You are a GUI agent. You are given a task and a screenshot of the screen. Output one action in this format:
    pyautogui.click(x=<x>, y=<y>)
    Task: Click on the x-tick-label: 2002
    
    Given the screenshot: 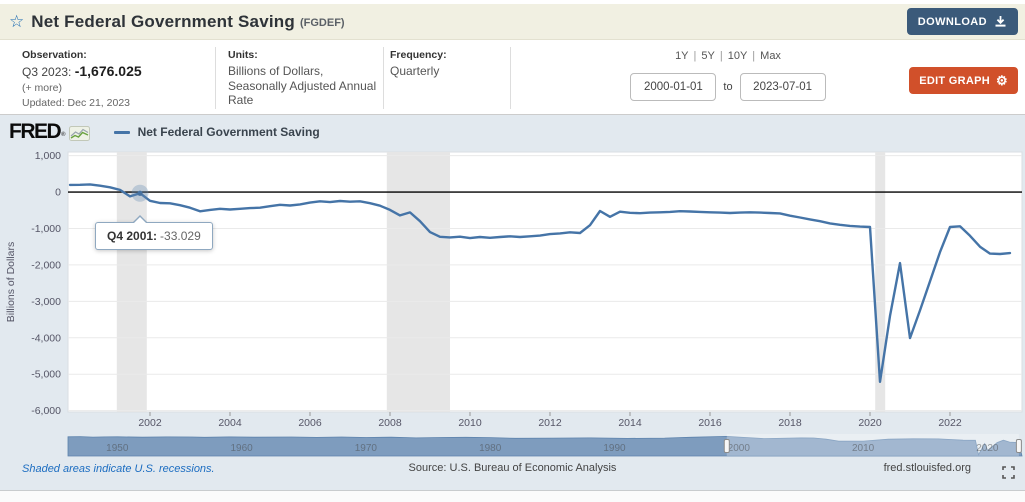 What is the action you would take?
    pyautogui.click(x=150, y=423)
    